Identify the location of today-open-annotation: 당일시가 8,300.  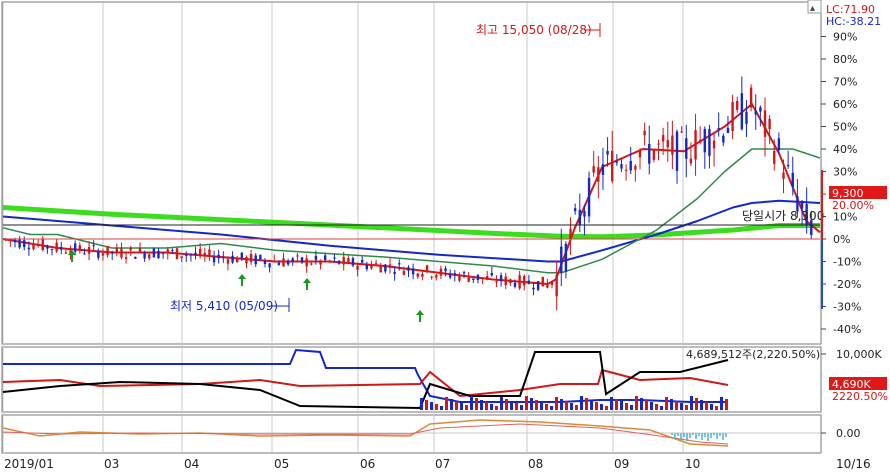
(783, 216).